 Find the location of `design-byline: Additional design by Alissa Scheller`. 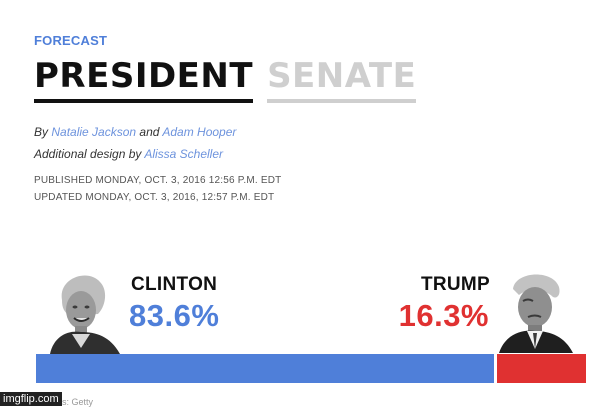

design-byline: Additional design by Alissa Scheller is located at coordinates (128, 154).